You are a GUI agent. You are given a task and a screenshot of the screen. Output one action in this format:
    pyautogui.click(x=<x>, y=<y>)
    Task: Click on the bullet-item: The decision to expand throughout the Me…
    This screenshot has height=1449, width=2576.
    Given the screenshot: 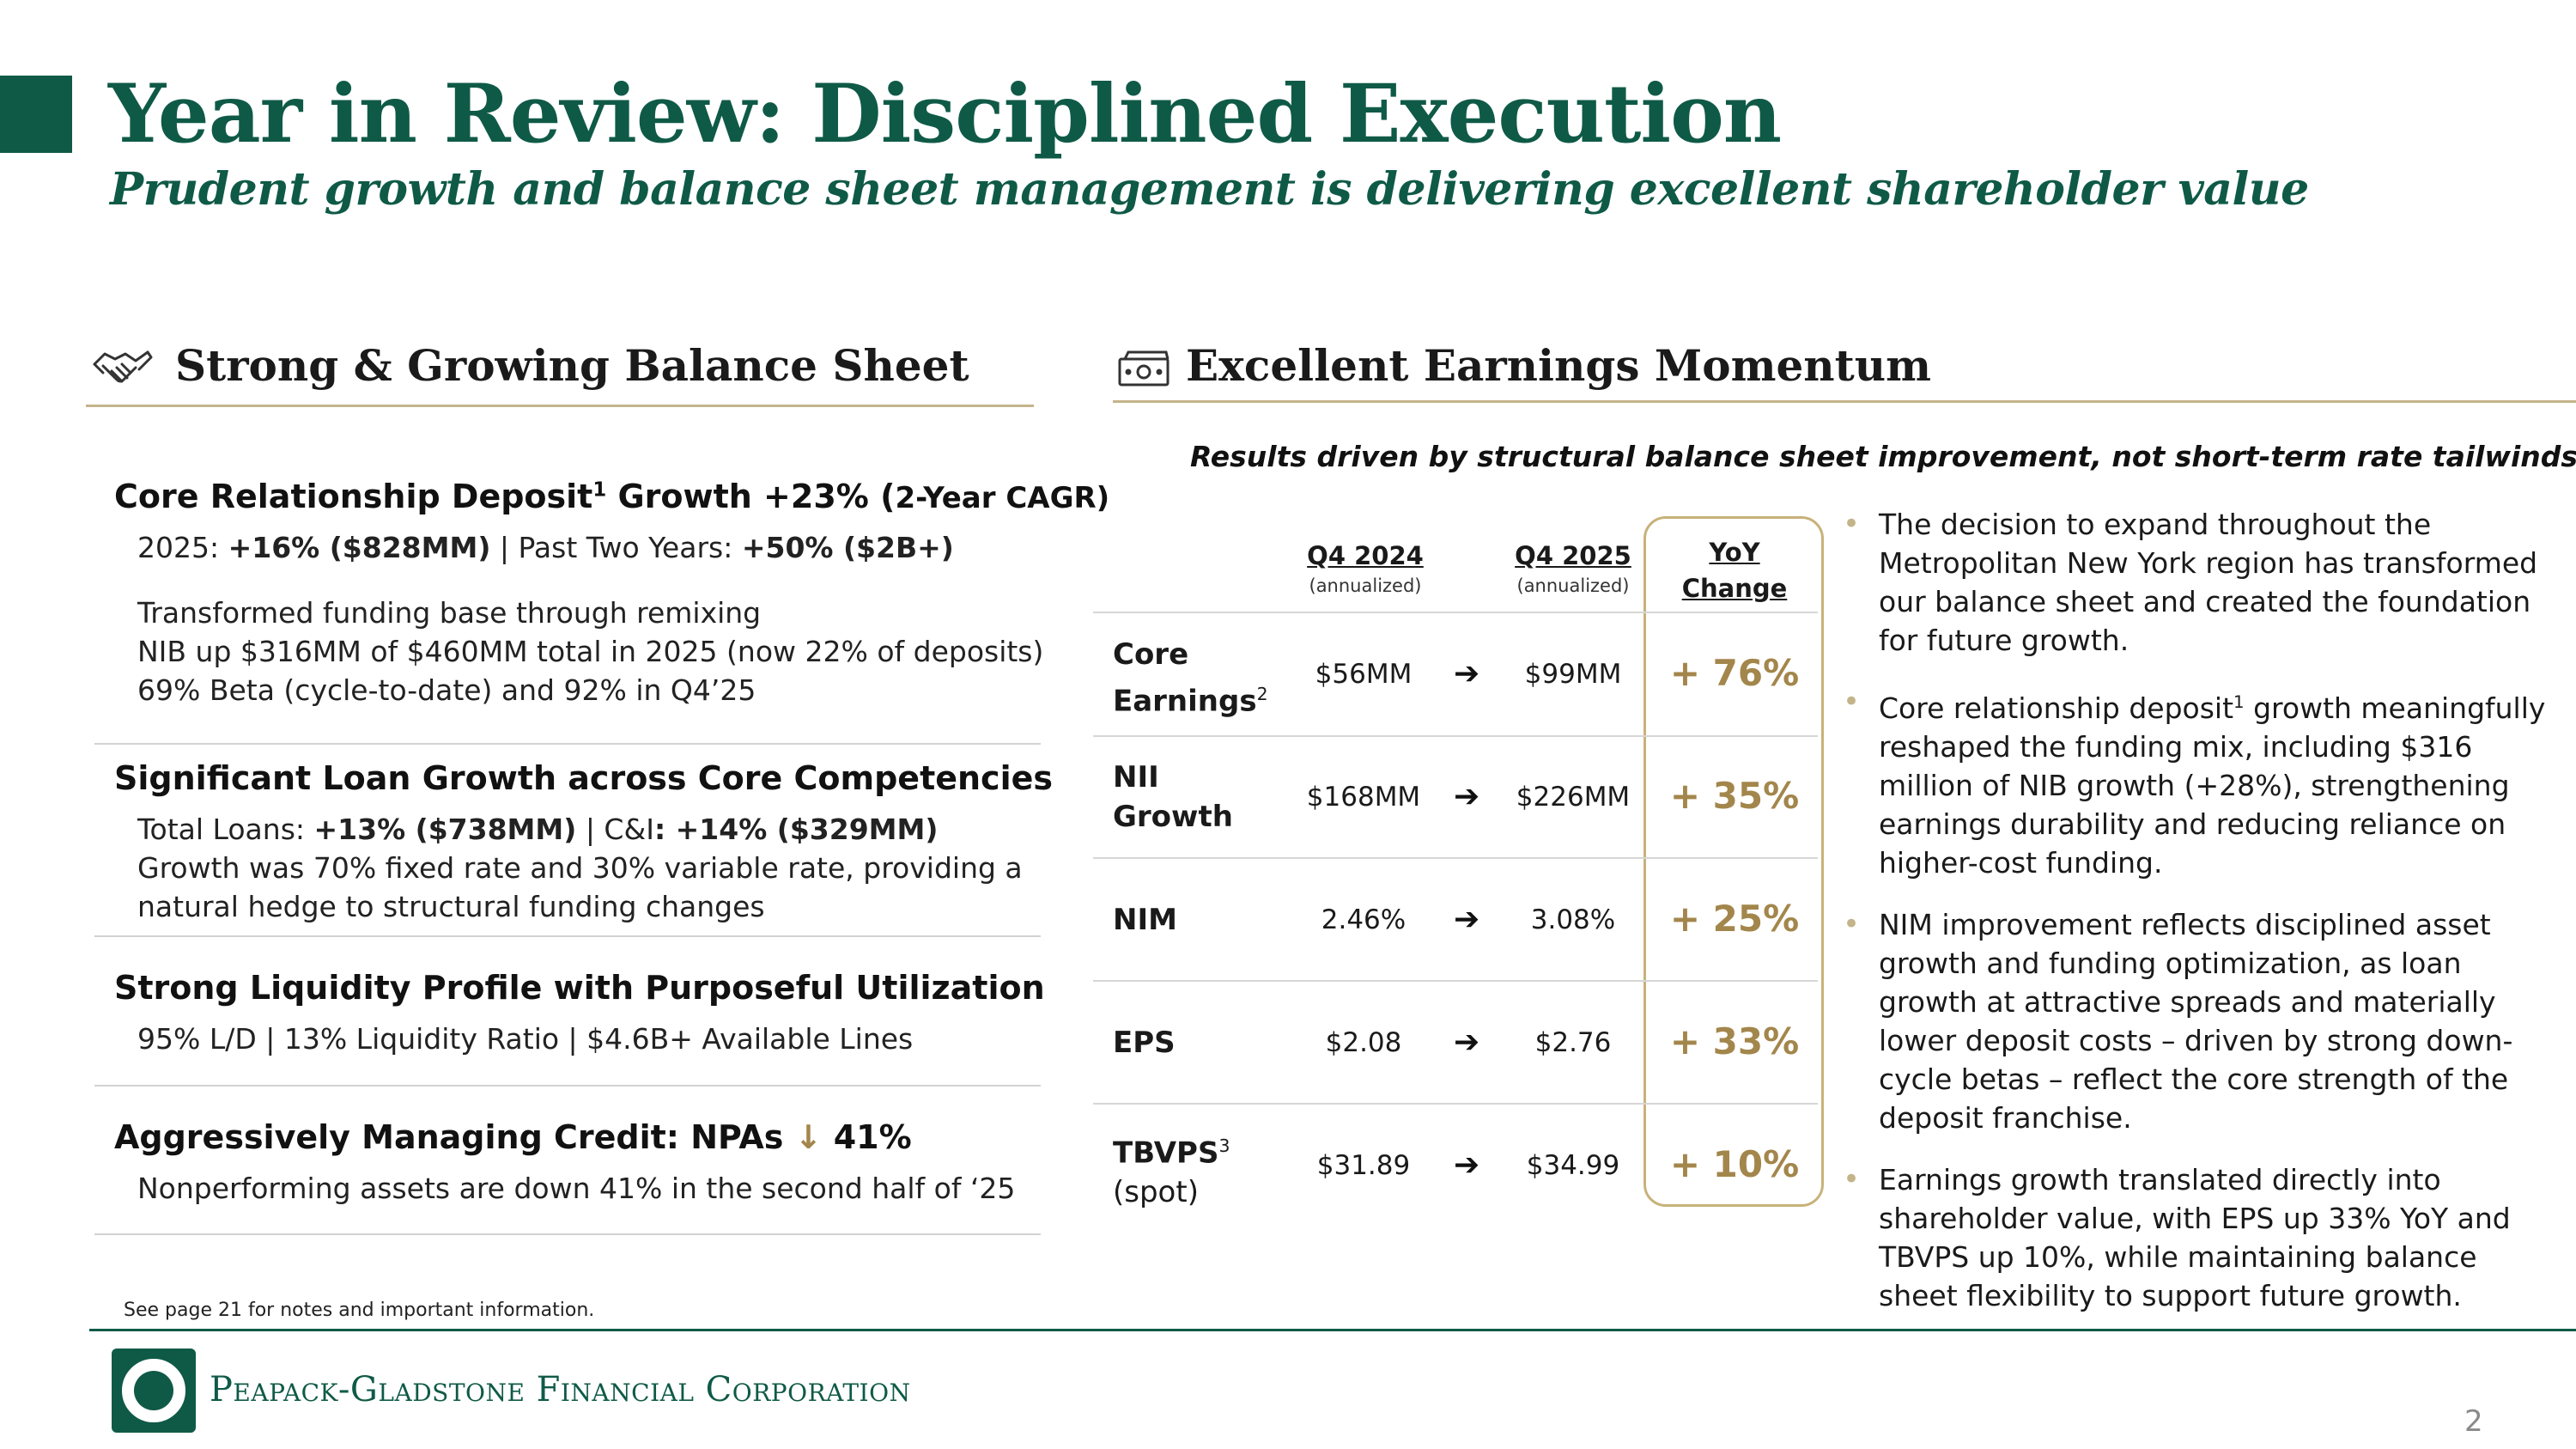 What is the action you would take?
    pyautogui.click(x=2199, y=582)
    